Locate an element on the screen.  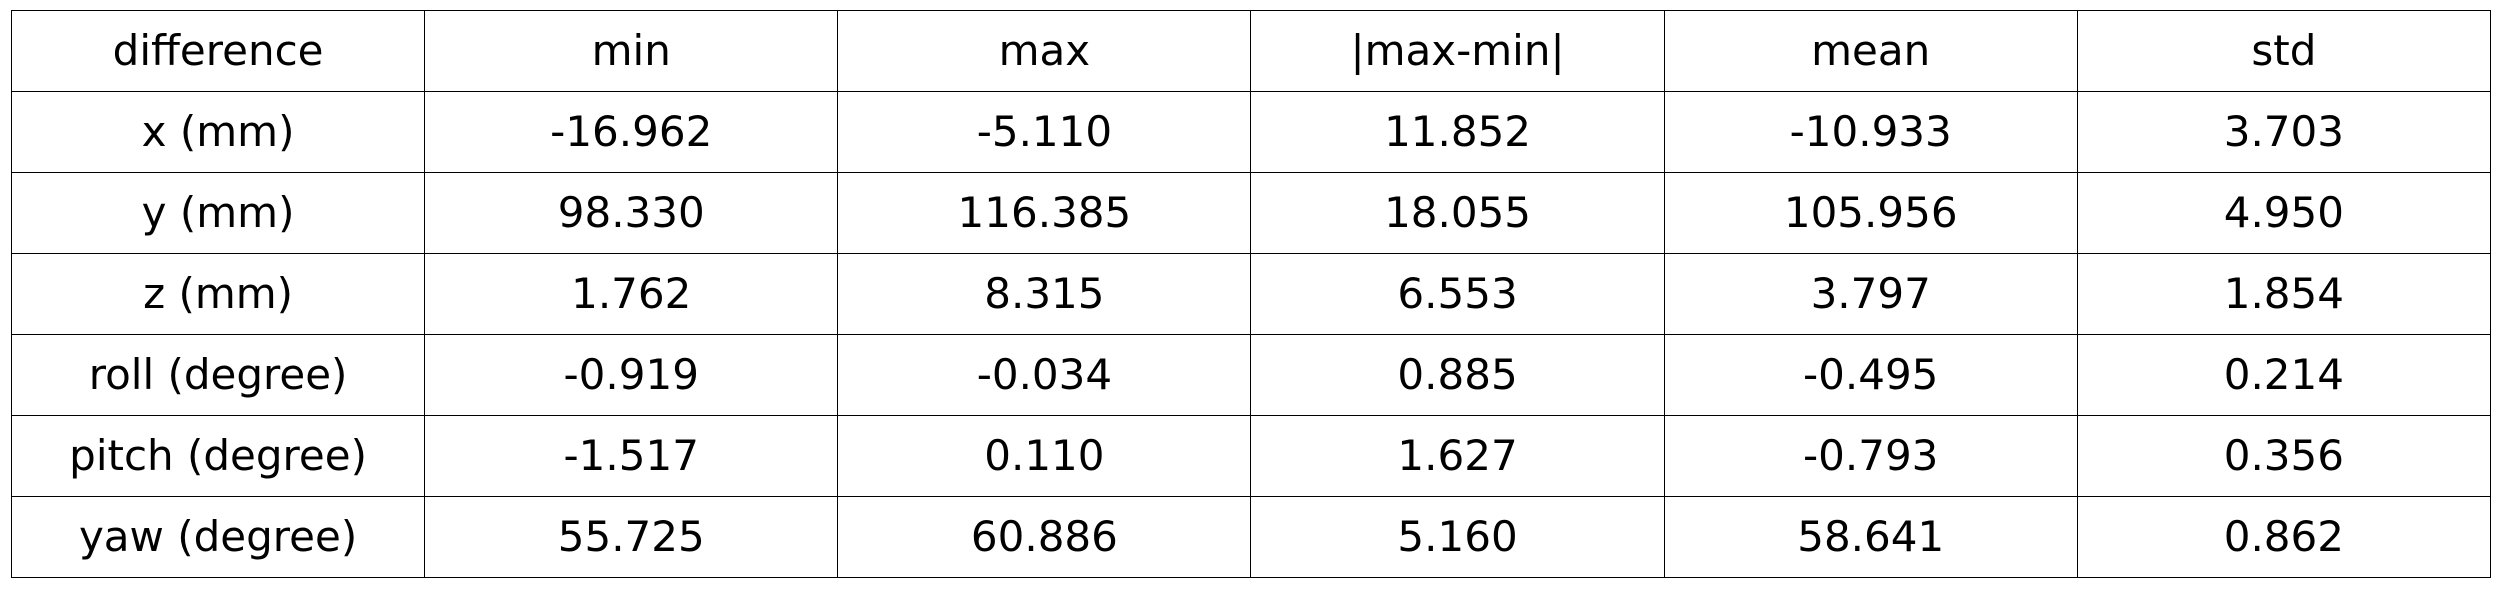
table-cell-min: 1.762 is located at coordinates (631, 294).